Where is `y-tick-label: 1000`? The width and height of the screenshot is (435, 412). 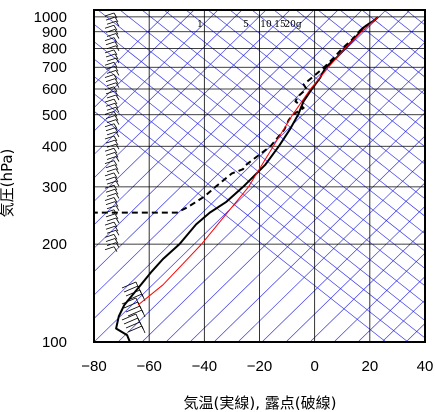 y-tick-label: 1000 is located at coordinates (50, 17).